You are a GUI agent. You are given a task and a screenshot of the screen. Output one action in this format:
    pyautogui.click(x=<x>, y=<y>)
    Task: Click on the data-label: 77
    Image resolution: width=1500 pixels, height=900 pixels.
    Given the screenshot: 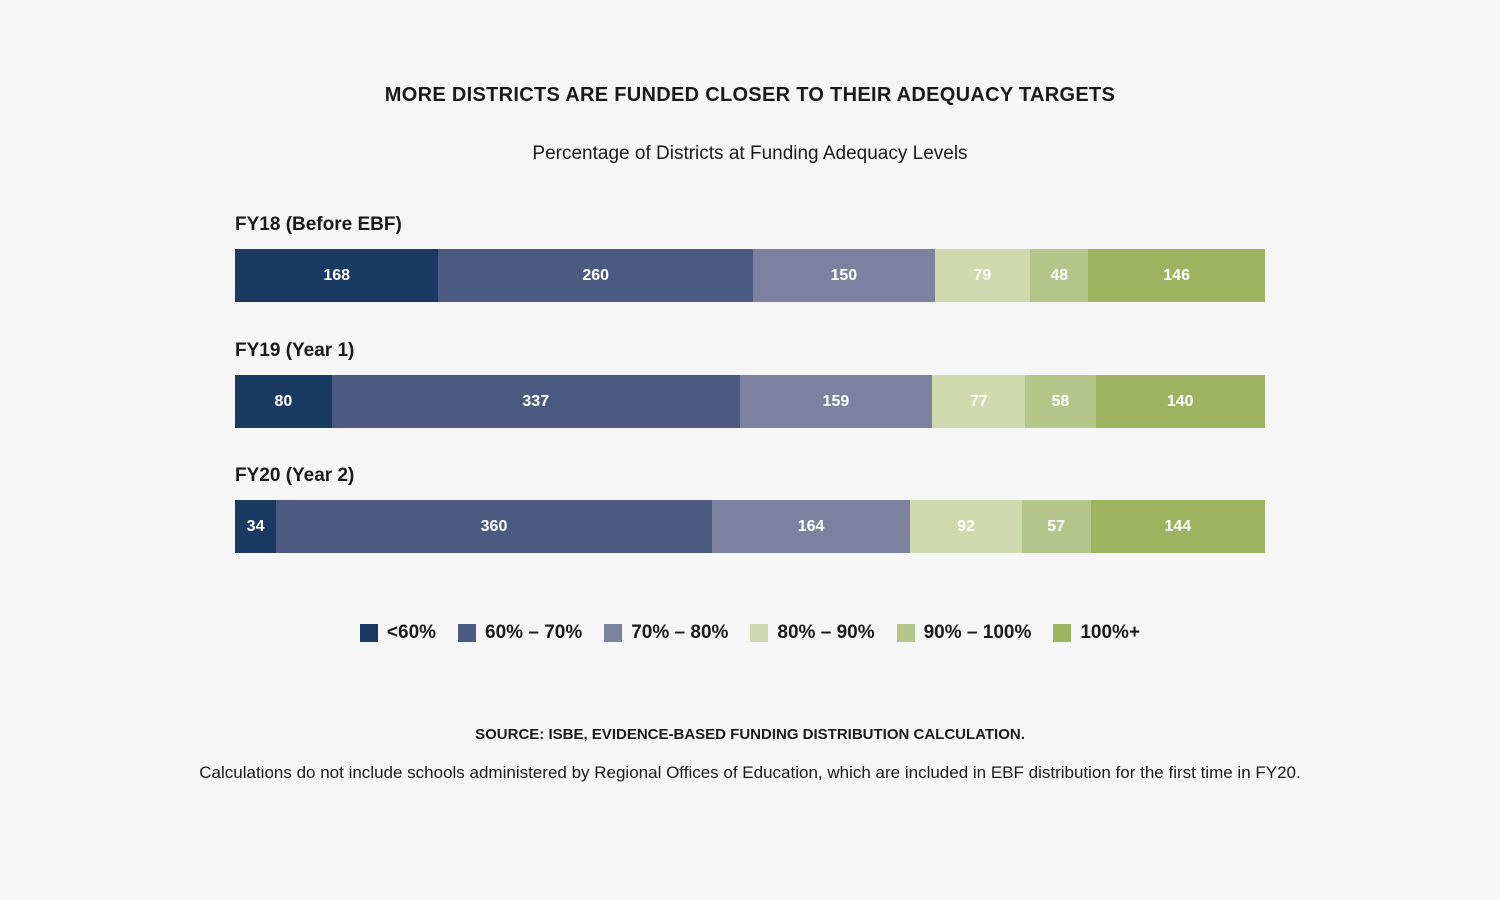 What is the action you would take?
    pyautogui.click(x=978, y=401)
    